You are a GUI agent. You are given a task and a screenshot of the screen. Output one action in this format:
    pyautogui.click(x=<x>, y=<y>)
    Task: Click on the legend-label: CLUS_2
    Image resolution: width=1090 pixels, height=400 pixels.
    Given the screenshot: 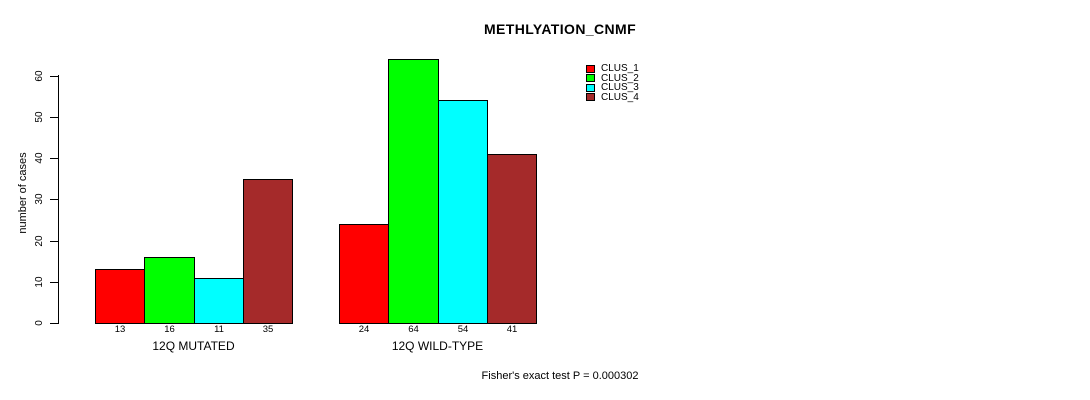 What is the action you would take?
    pyautogui.click(x=620, y=78)
    